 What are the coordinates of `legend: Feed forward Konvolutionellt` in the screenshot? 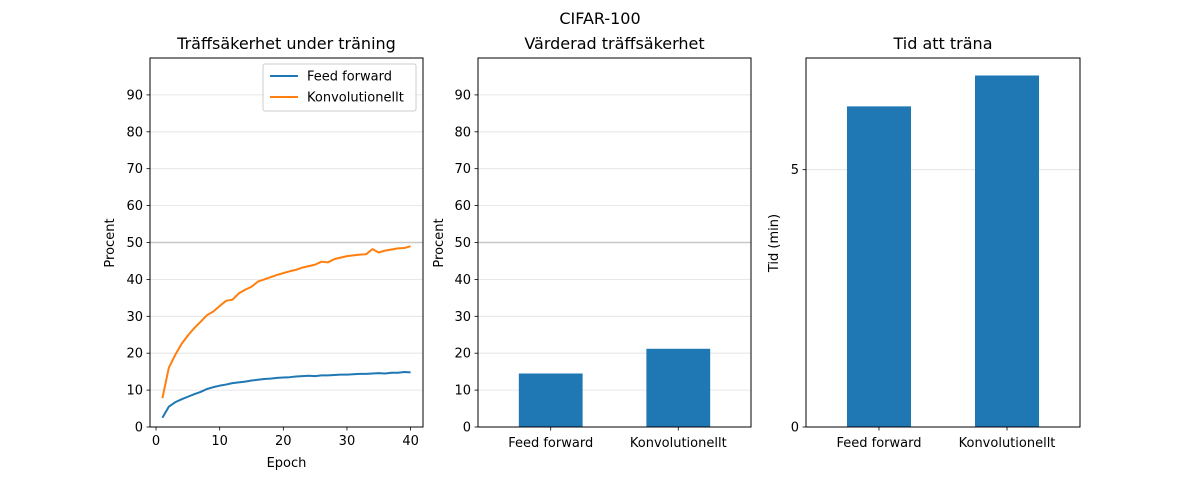 It's located at (339, 87).